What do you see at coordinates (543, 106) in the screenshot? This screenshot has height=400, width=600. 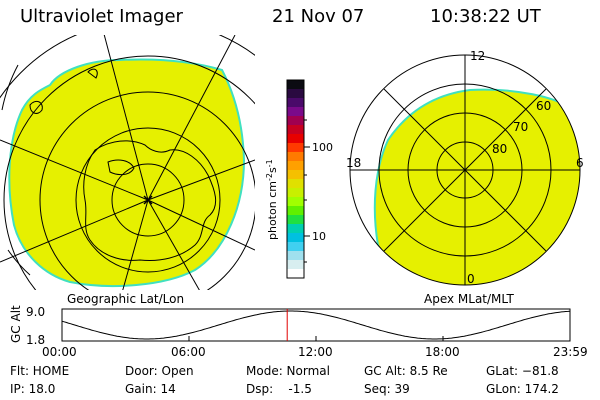 I see `mlat-label-60: 60` at bounding box center [543, 106].